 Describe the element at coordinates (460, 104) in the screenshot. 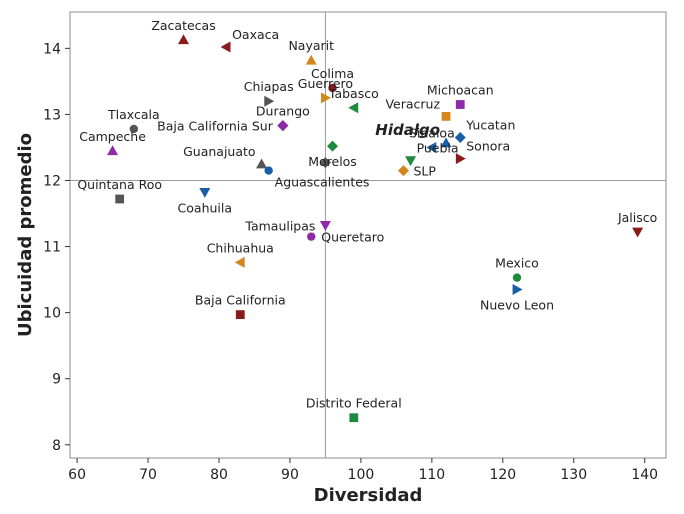

I see `point-michoacan` at that location.